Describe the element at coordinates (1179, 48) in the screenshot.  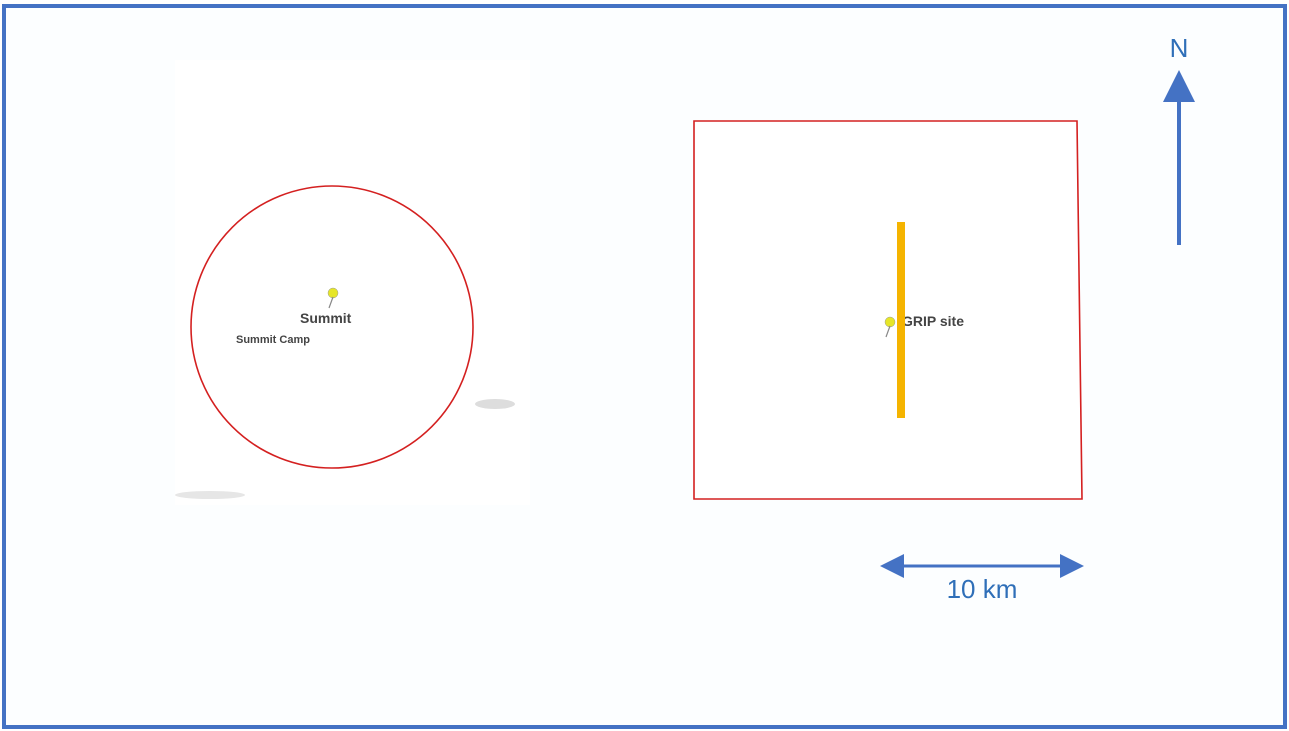
I see `north-label: N` at that location.